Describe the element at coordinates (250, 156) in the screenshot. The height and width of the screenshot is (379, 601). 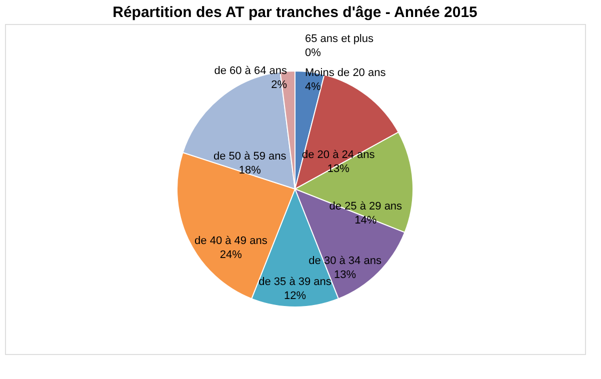
I see `slice-label: de 50 à 59 ans` at that location.